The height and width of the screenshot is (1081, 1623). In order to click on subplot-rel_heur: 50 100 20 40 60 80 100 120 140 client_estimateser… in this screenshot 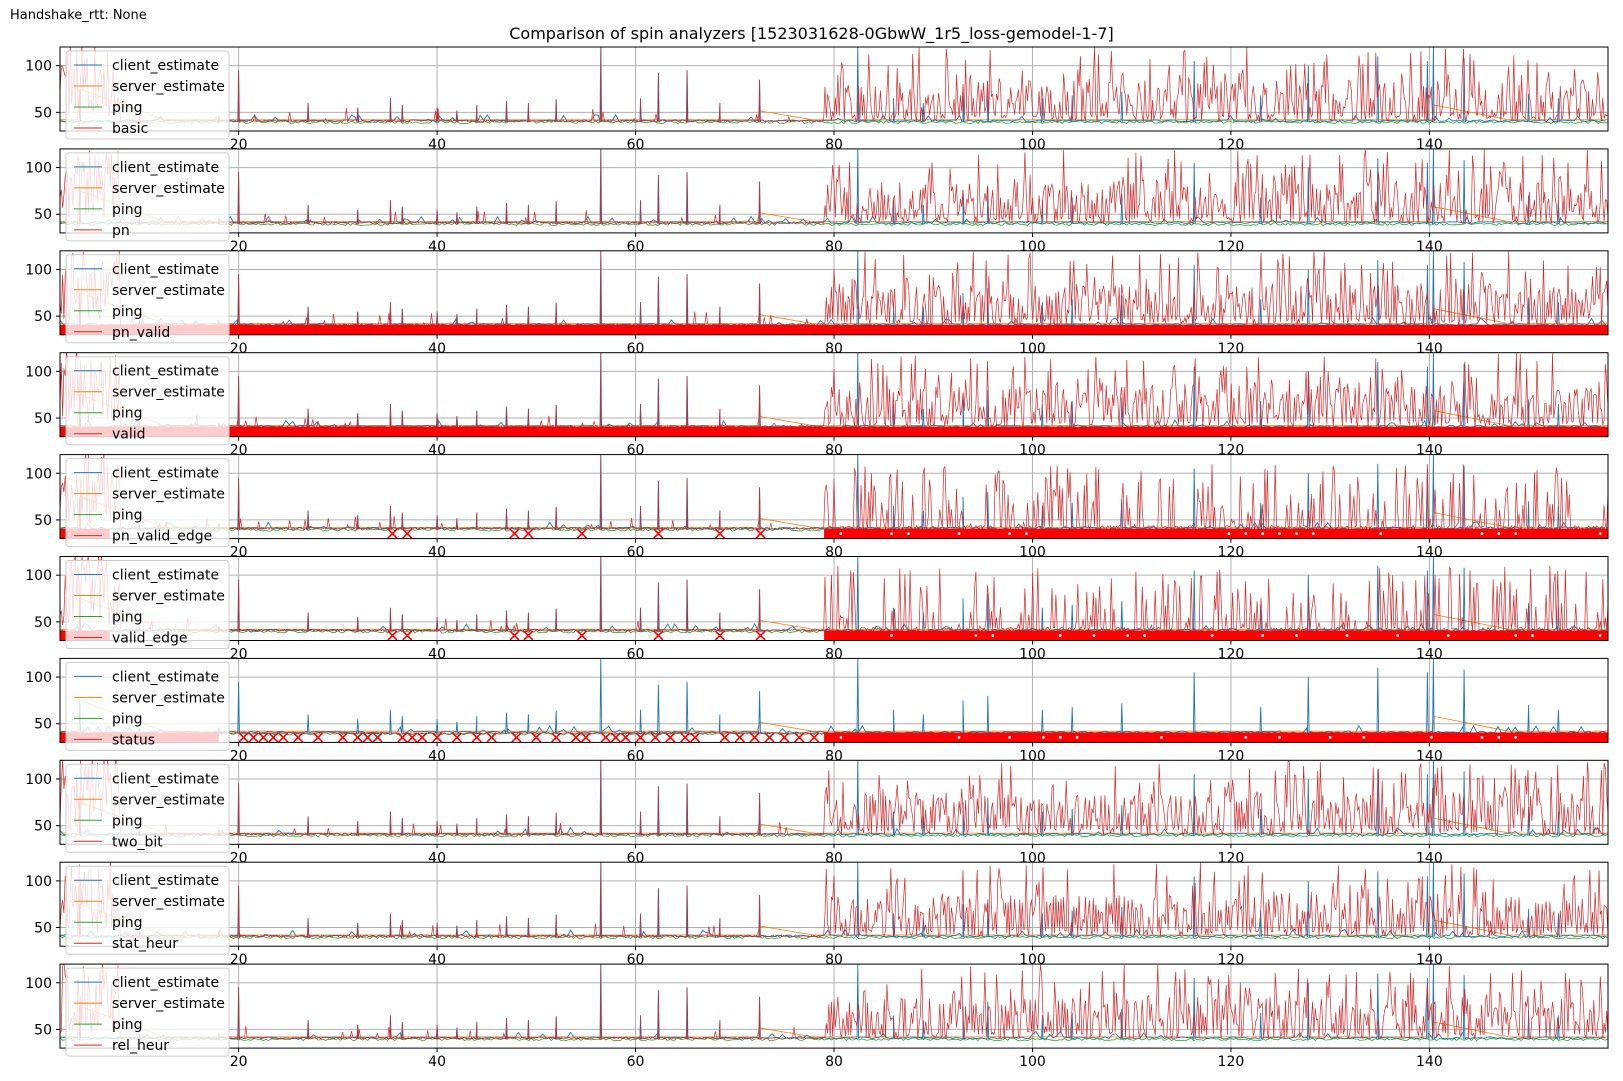, I will do `click(817, 1016)`.